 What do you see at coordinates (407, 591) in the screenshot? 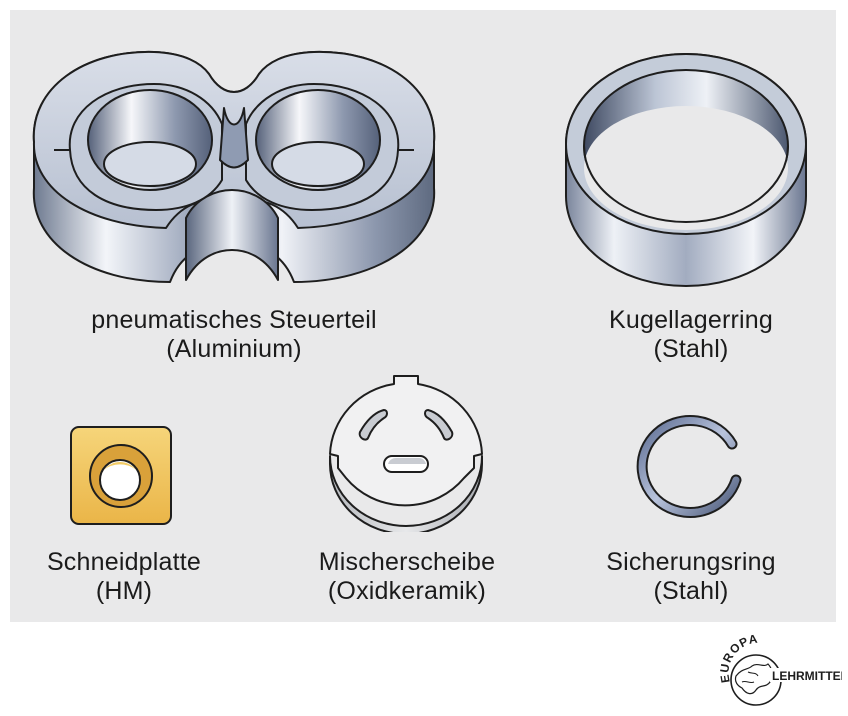
I see `part-material: (Oxidkeramik)` at bounding box center [407, 591].